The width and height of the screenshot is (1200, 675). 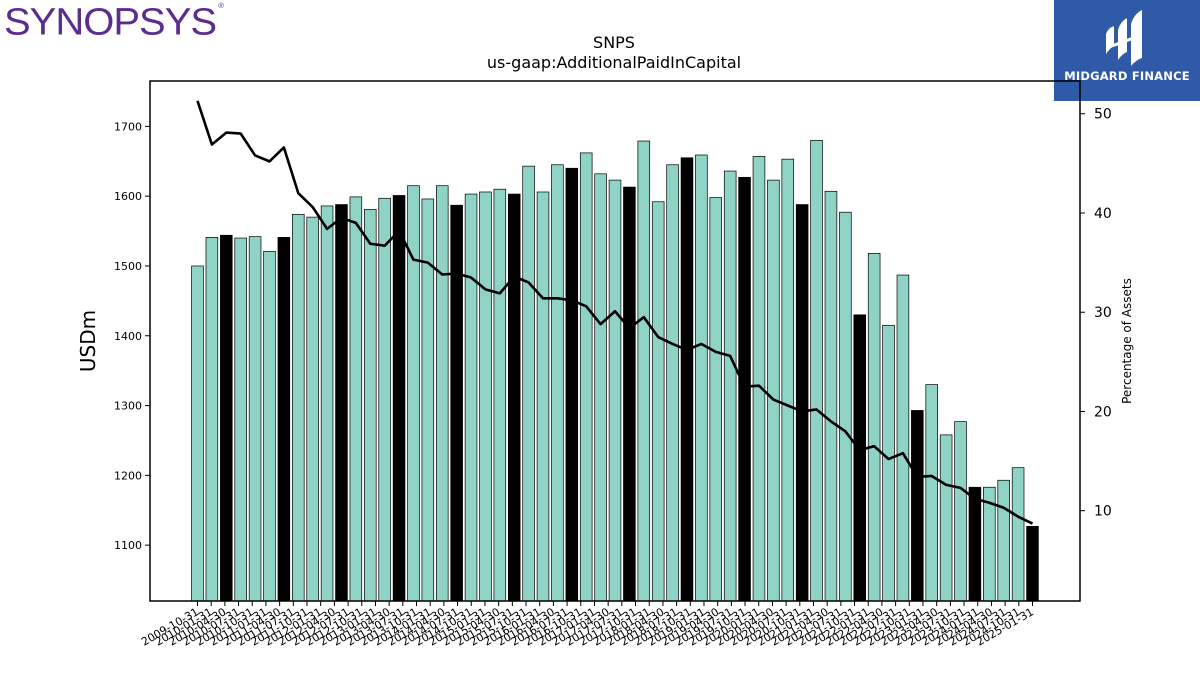 What do you see at coordinates (128, 126) in the screenshot?
I see `y-tick-label: 1700` at bounding box center [128, 126].